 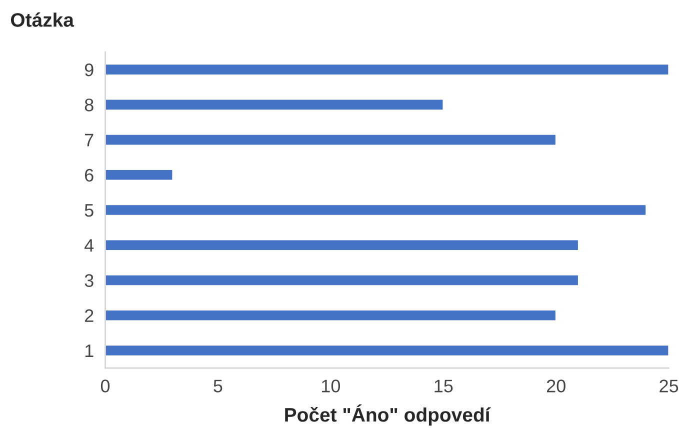 I want to click on x-tick-label: 5, so click(x=218, y=386).